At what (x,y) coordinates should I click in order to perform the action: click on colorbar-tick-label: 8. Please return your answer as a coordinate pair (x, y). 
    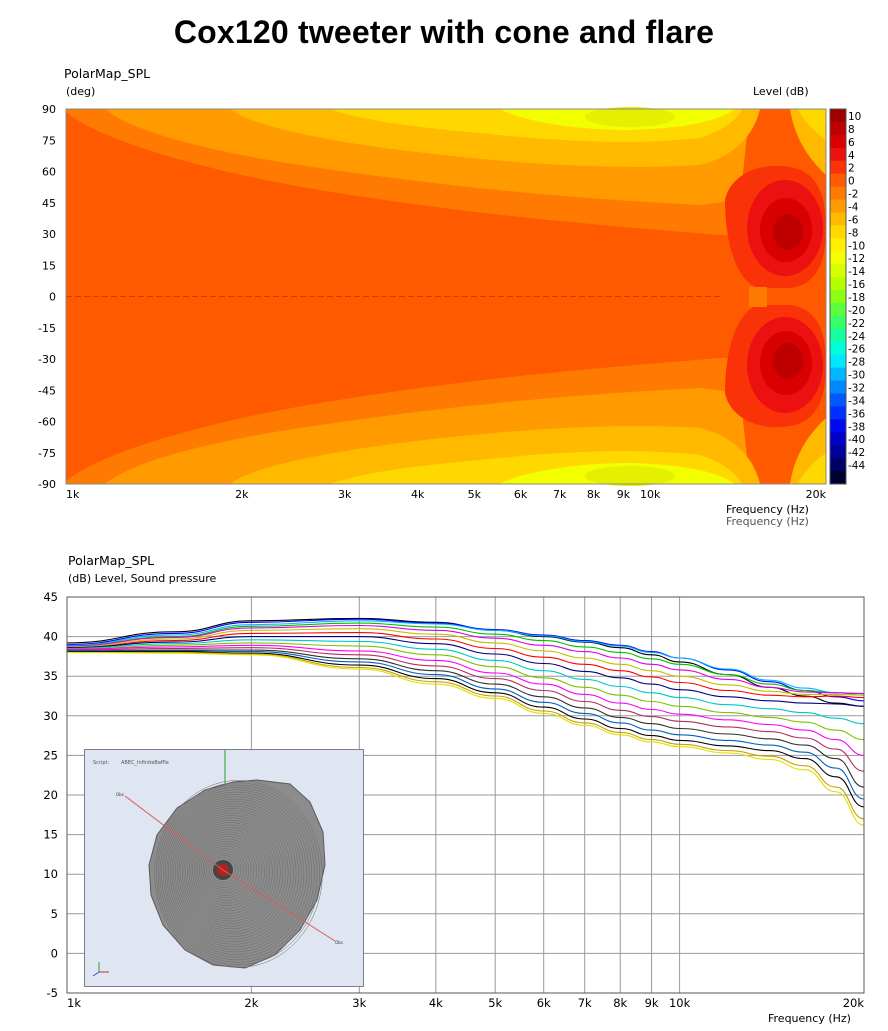
    Looking at the image, I should click on (851, 130).